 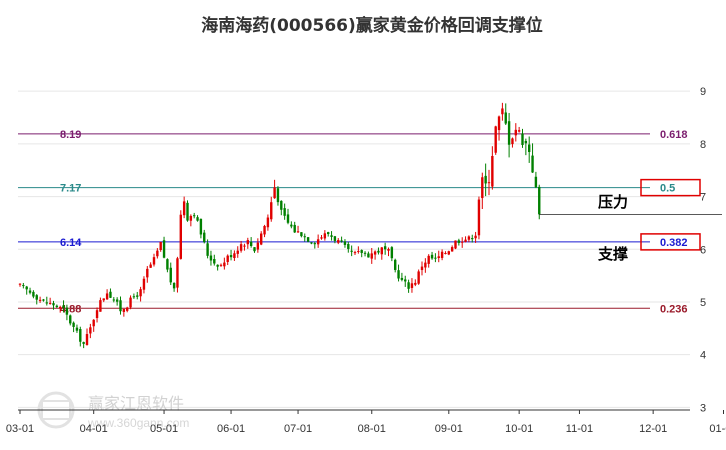 I want to click on level-ratio-0.618: 0.618, so click(x=674, y=135).